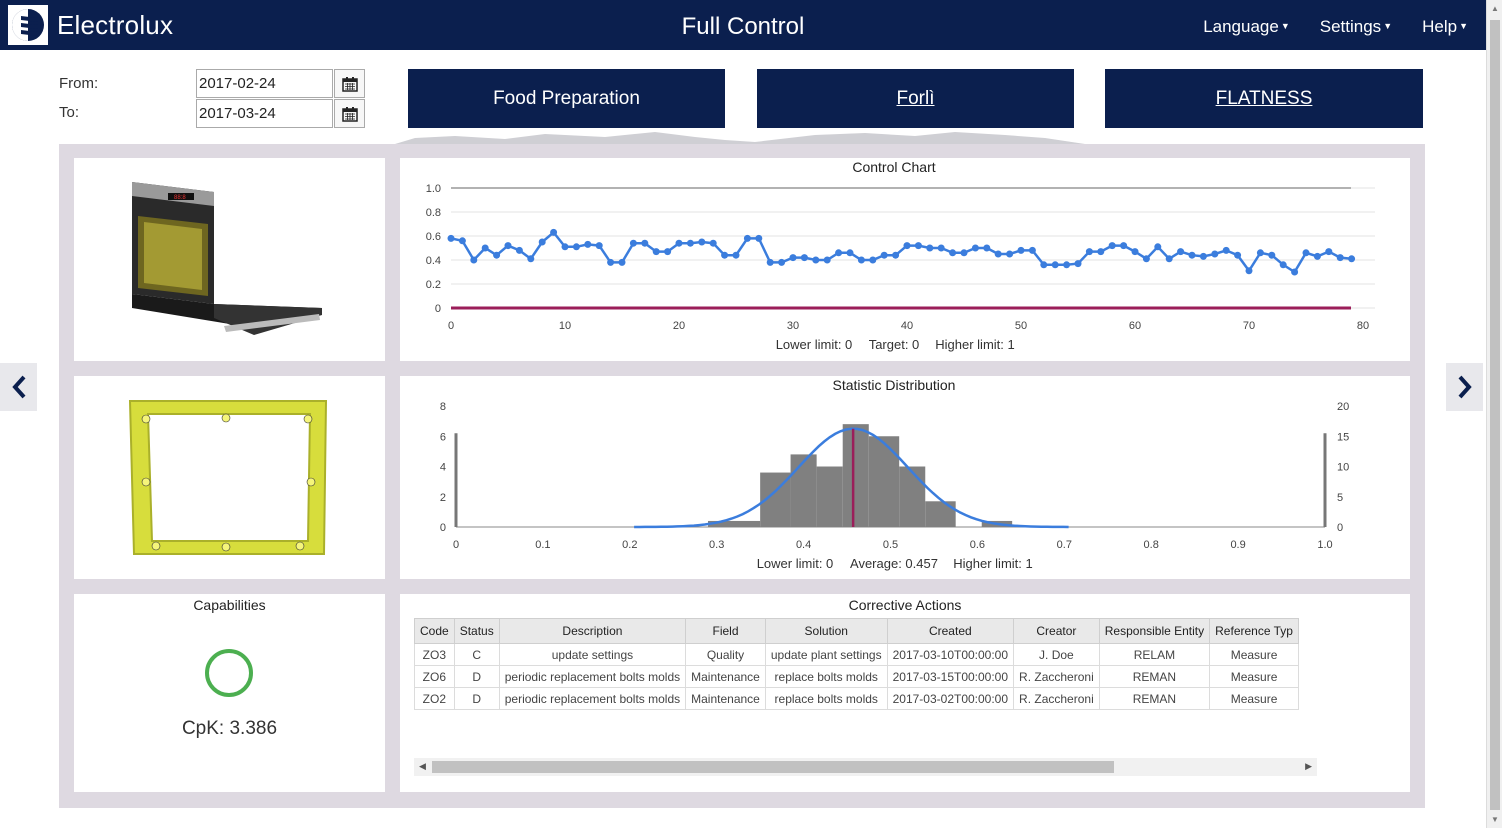 The width and height of the screenshot is (1502, 828). I want to click on tile-food-preparation: Food Preparation, so click(566, 98).